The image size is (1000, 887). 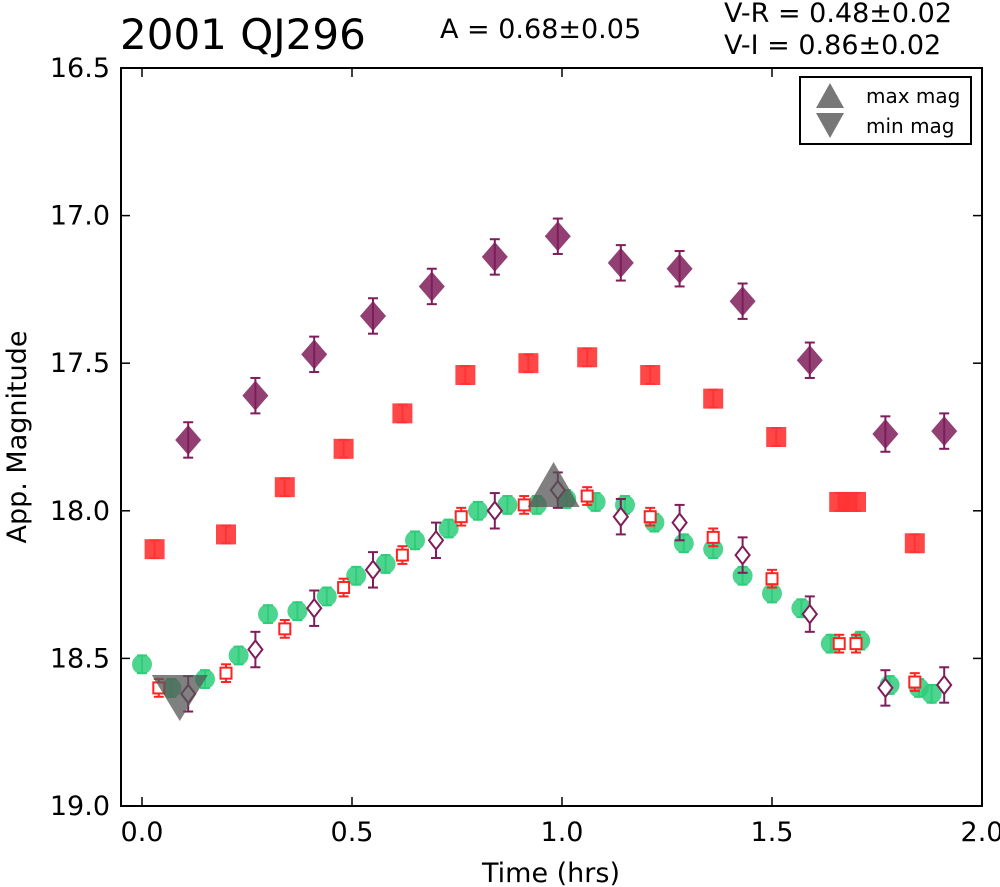 I want to click on legend-label: min mag, so click(x=910, y=126).